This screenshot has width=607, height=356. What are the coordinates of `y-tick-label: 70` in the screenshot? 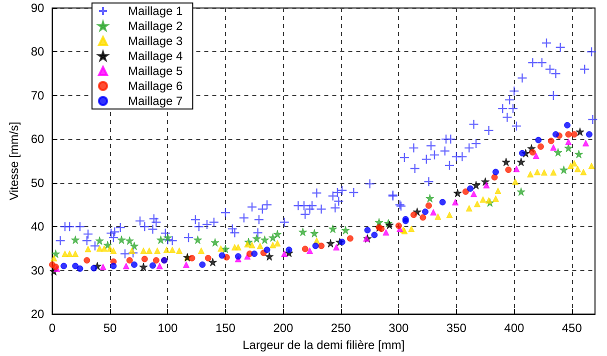 It's located at (37, 95).